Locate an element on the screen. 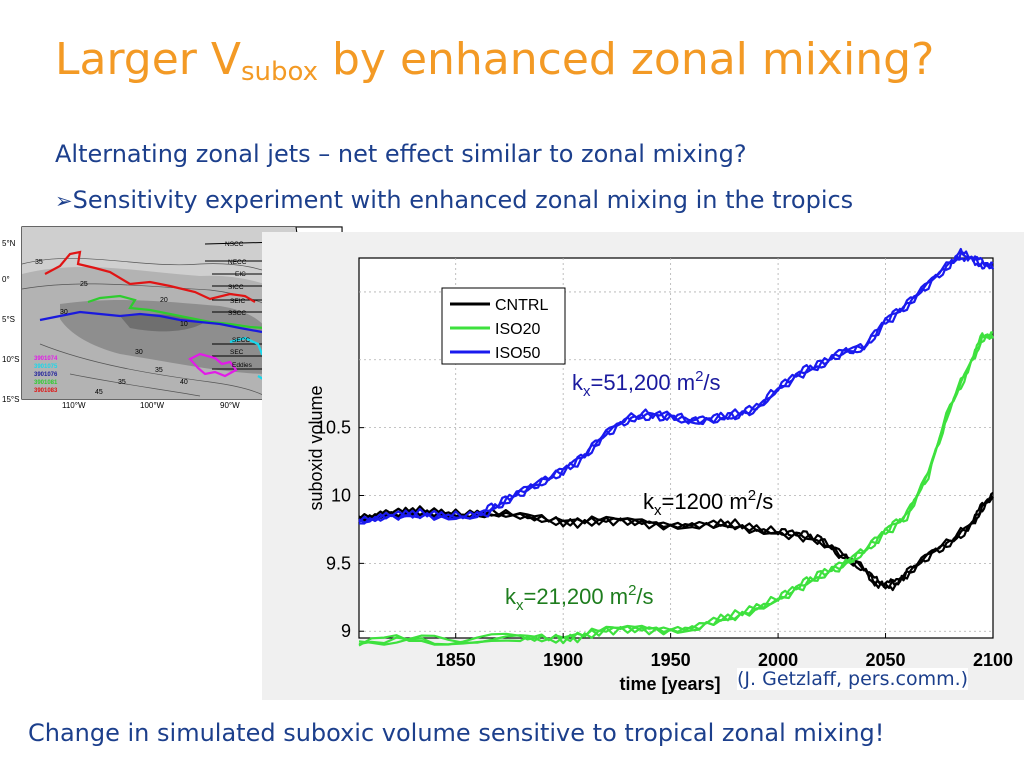  map-current-label: Eddies is located at coordinates (242, 365).